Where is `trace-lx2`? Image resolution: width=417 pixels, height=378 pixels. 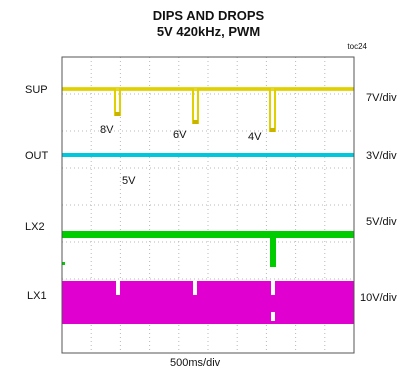
trace-lx2 is located at coordinates (208, 234).